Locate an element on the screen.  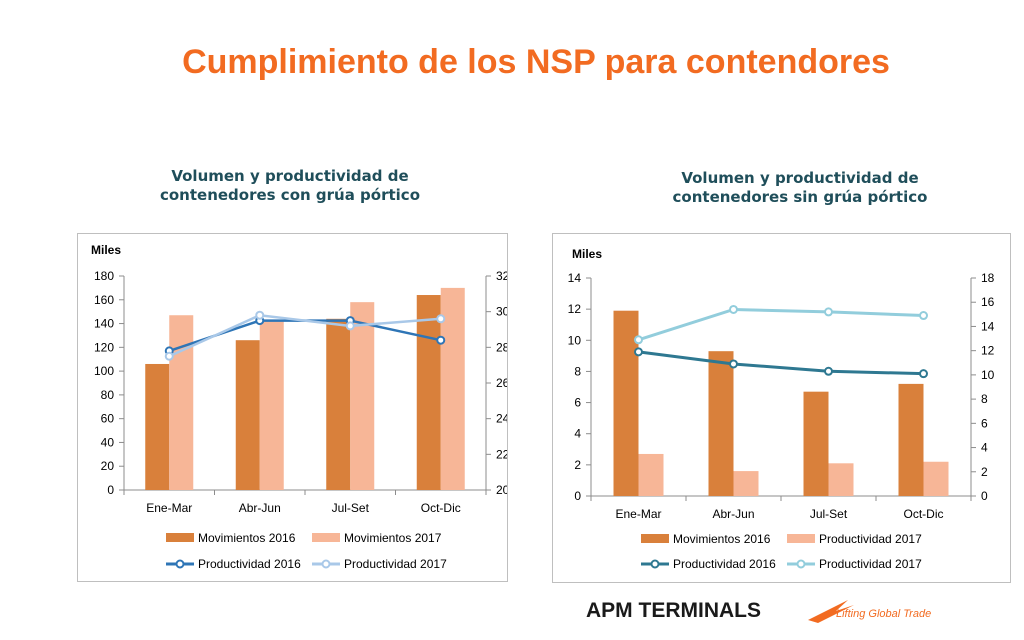
chart-2-y-tick-label: 6 is located at coordinates (577, 403).